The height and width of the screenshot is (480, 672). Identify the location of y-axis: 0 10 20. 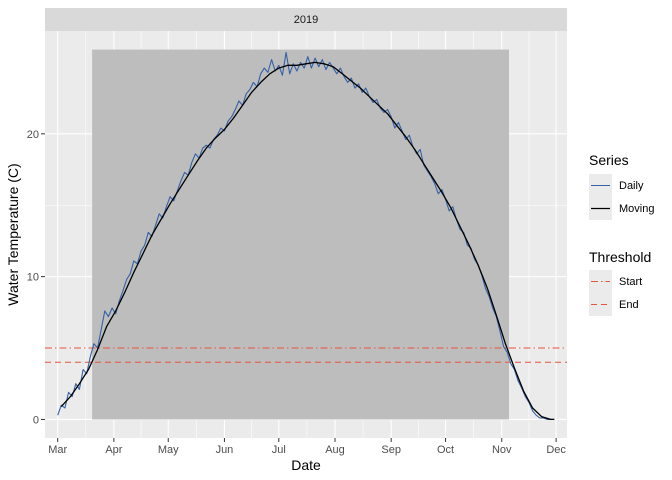
(36, 277).